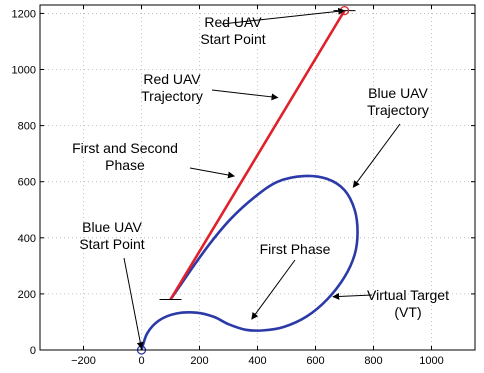 The height and width of the screenshot is (373, 484). Describe the element at coordinates (33, 351) in the screenshot. I see `y-tick-label: 0` at that location.